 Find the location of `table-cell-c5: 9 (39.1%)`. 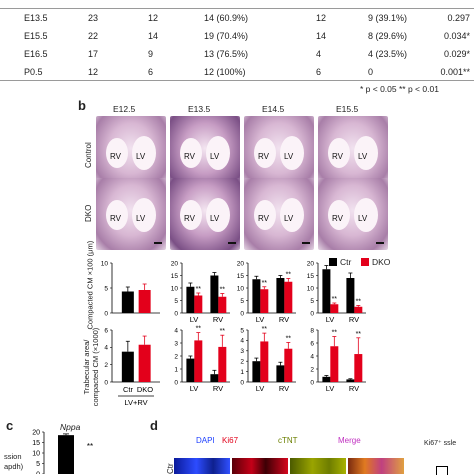

table-cell-c5: 9 (39.1%) is located at coordinates (388, 18).